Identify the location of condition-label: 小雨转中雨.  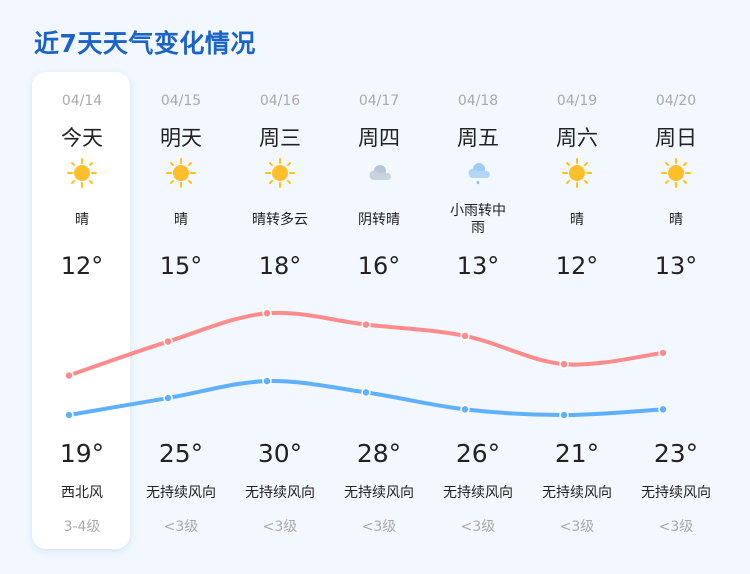
(478, 220).